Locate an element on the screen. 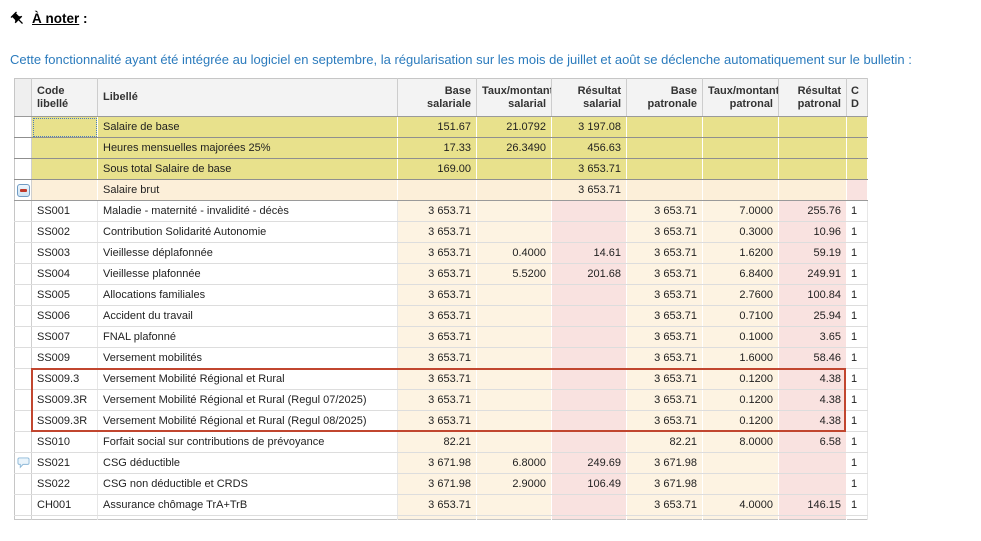 The width and height of the screenshot is (981, 541). cell-libelle: FNAL plafonné is located at coordinates (247, 337).